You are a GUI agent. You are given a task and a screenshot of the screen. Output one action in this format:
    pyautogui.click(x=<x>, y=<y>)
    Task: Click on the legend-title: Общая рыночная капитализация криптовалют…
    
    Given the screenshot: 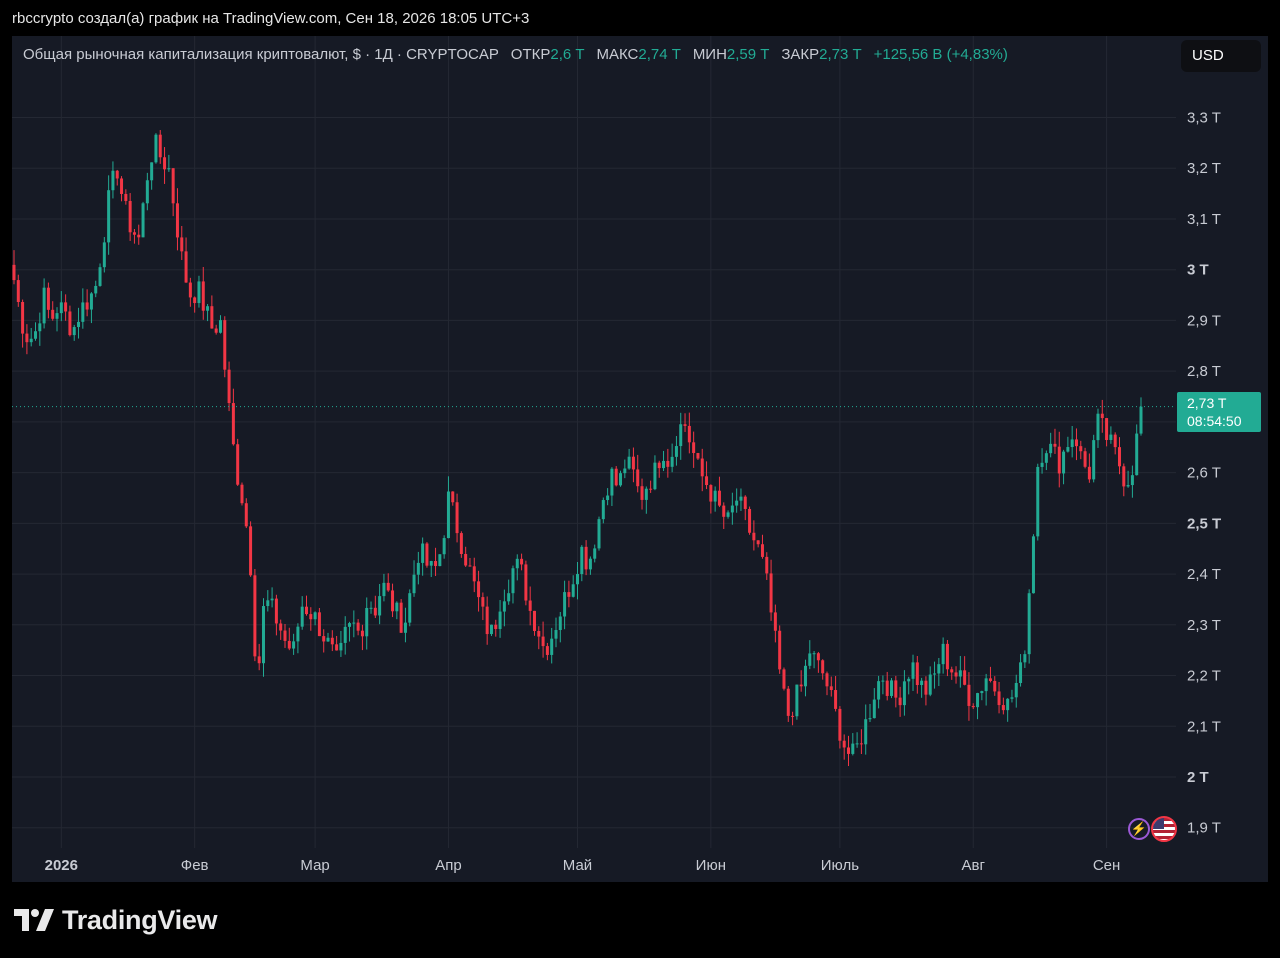 What is the action you would take?
    pyautogui.click(x=261, y=54)
    